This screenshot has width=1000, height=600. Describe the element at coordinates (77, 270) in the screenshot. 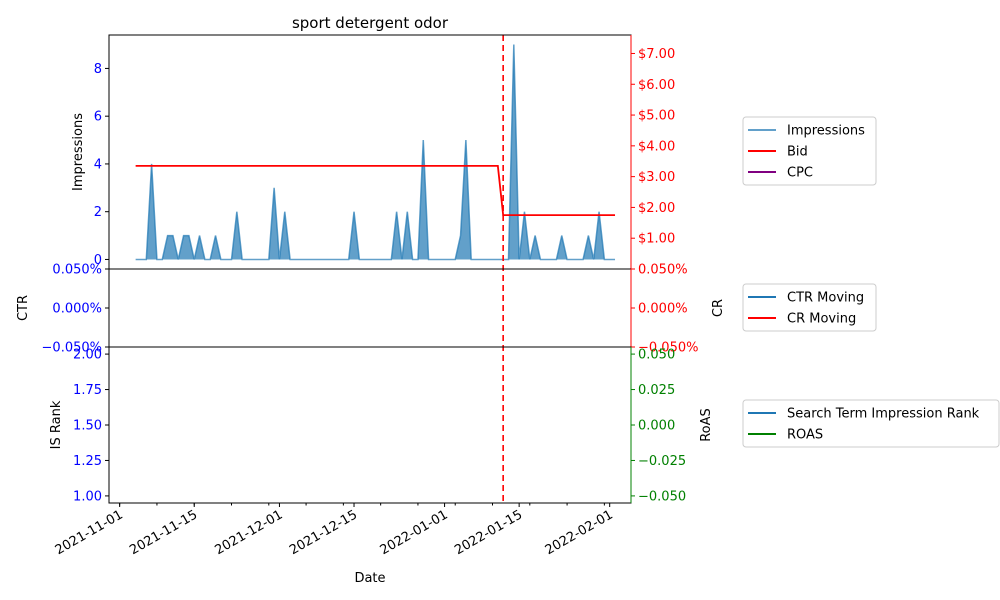

I see `panel-2-left-tick-label: 0.050%` at that location.